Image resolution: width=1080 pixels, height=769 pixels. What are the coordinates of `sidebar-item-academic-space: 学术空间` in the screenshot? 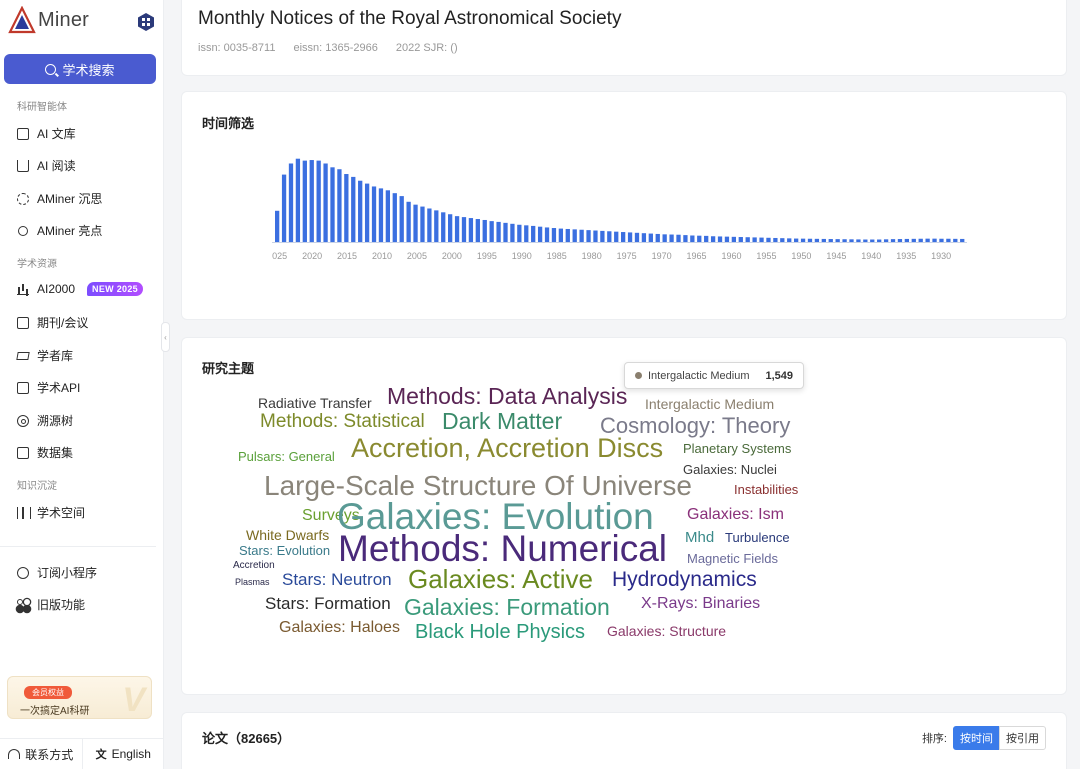 It's located at (51, 512).